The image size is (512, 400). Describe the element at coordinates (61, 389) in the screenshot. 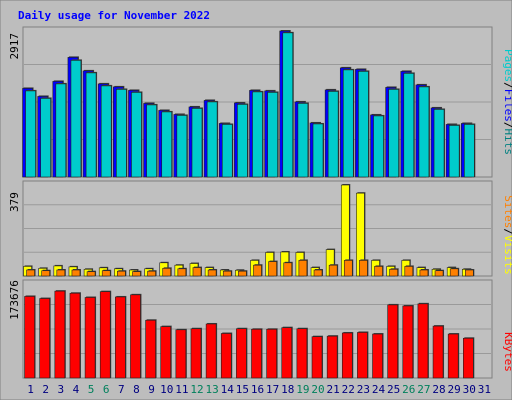

I see `x-tick-label: 3` at that location.